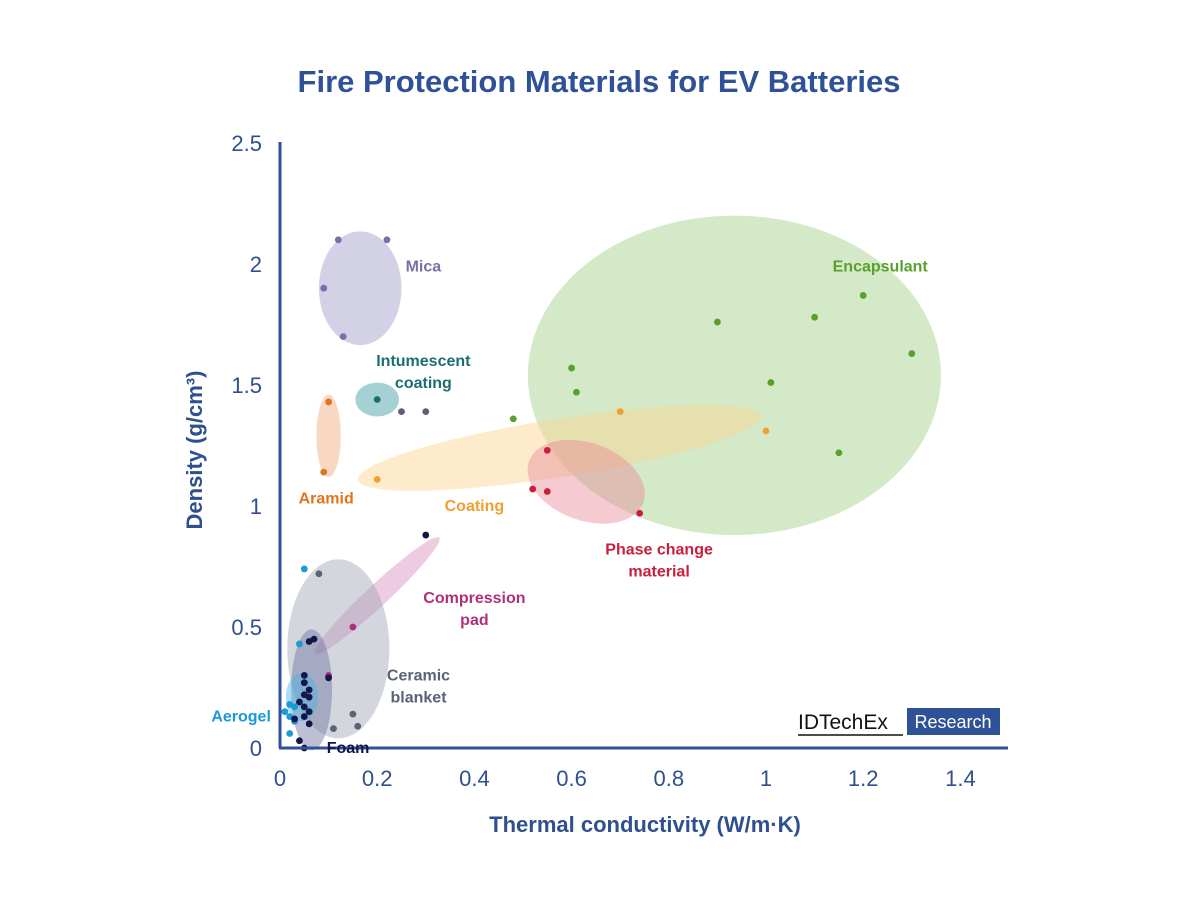  What do you see at coordinates (241, 717) in the screenshot?
I see `label-aerogel: Aerogel` at bounding box center [241, 717].